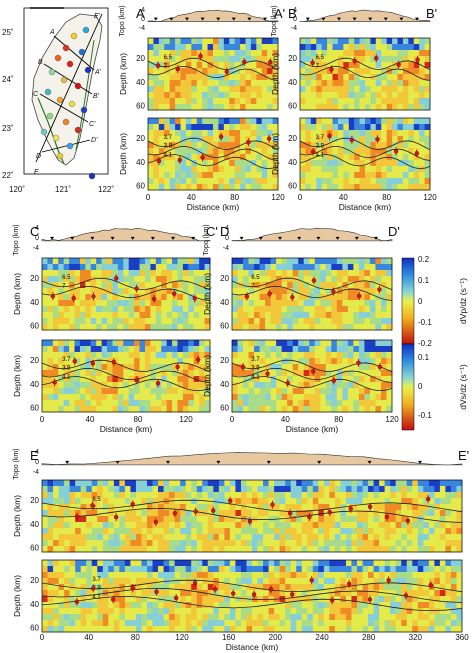  What do you see at coordinates (37, 238) in the screenshot?
I see `topo-tick: 0` at bounding box center [37, 238].